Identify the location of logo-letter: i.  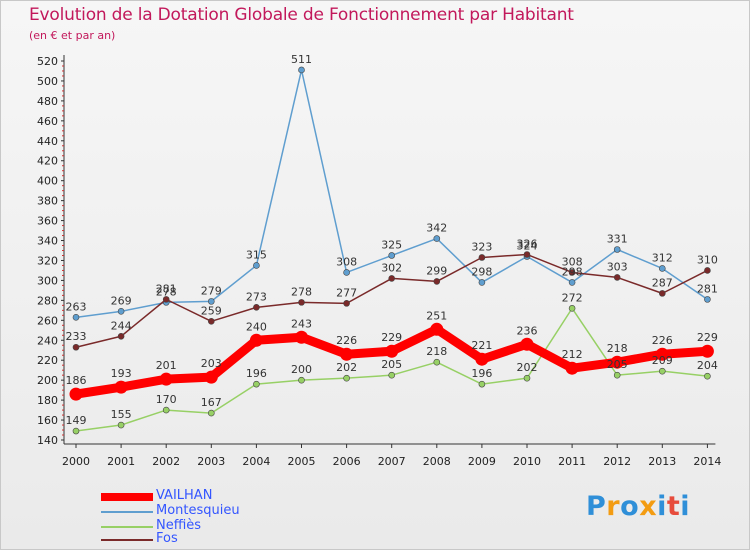
(662, 506).